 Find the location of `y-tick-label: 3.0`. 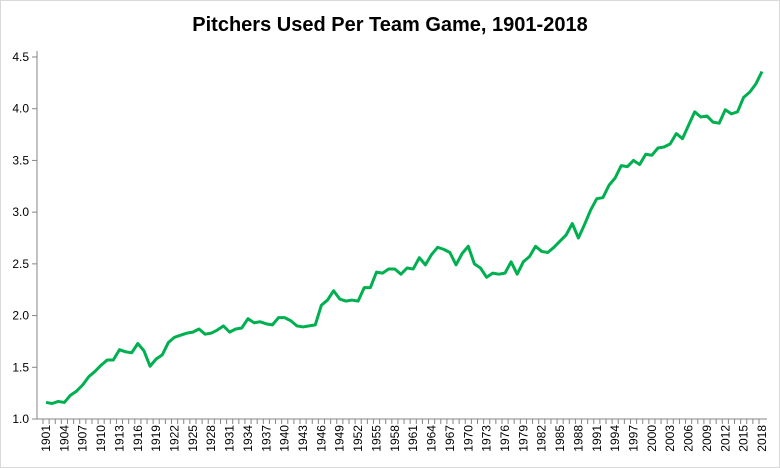

y-tick-label: 3.0 is located at coordinates (20, 212).